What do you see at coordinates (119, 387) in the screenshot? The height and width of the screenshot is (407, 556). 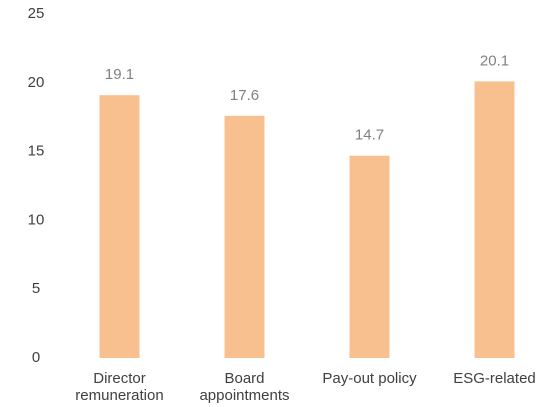 I see `x-tick-label: Director remuneration` at bounding box center [119, 387].